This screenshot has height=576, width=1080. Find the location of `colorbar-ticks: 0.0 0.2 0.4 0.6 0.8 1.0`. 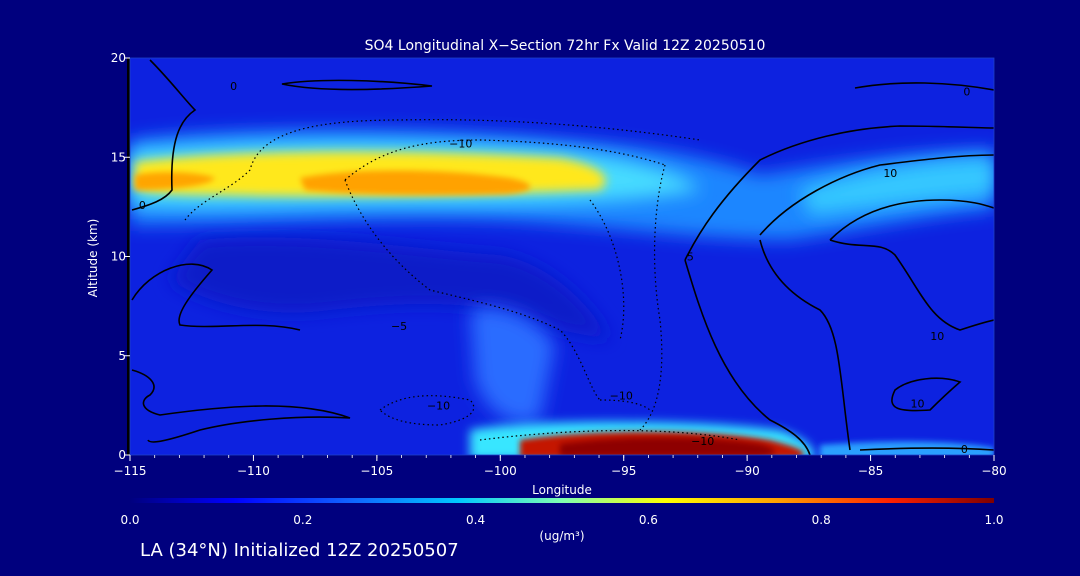

colorbar-ticks: 0.0 0.2 0.4 0.6 0.8 1.0 is located at coordinates (561, 520).